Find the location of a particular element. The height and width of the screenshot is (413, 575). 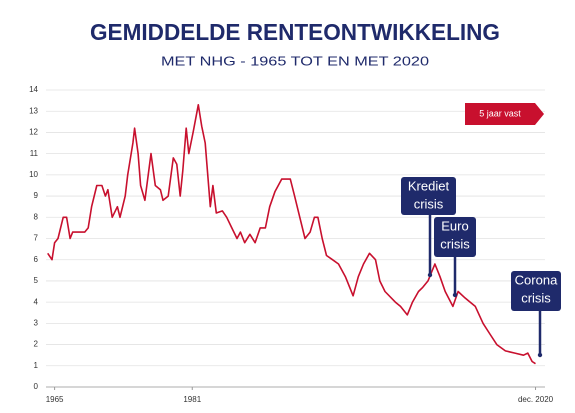

chart-subtitle: MET NHG - 1965 TOT EN MET 2020 is located at coordinates (295, 60).